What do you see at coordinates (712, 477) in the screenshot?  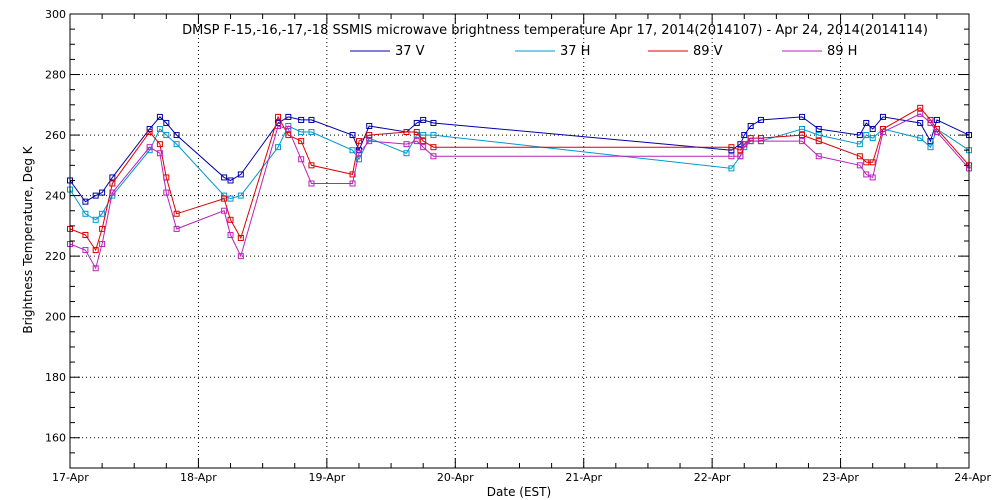 I see `x-tick-label: 22-Apr` at bounding box center [712, 477].